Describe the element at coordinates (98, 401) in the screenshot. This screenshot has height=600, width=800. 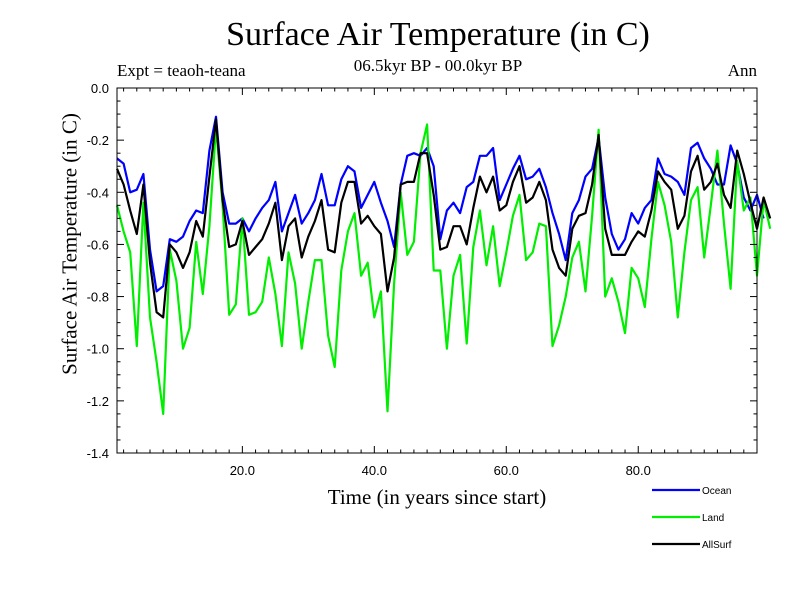
I see `y-tick-label: -1.2` at that location.